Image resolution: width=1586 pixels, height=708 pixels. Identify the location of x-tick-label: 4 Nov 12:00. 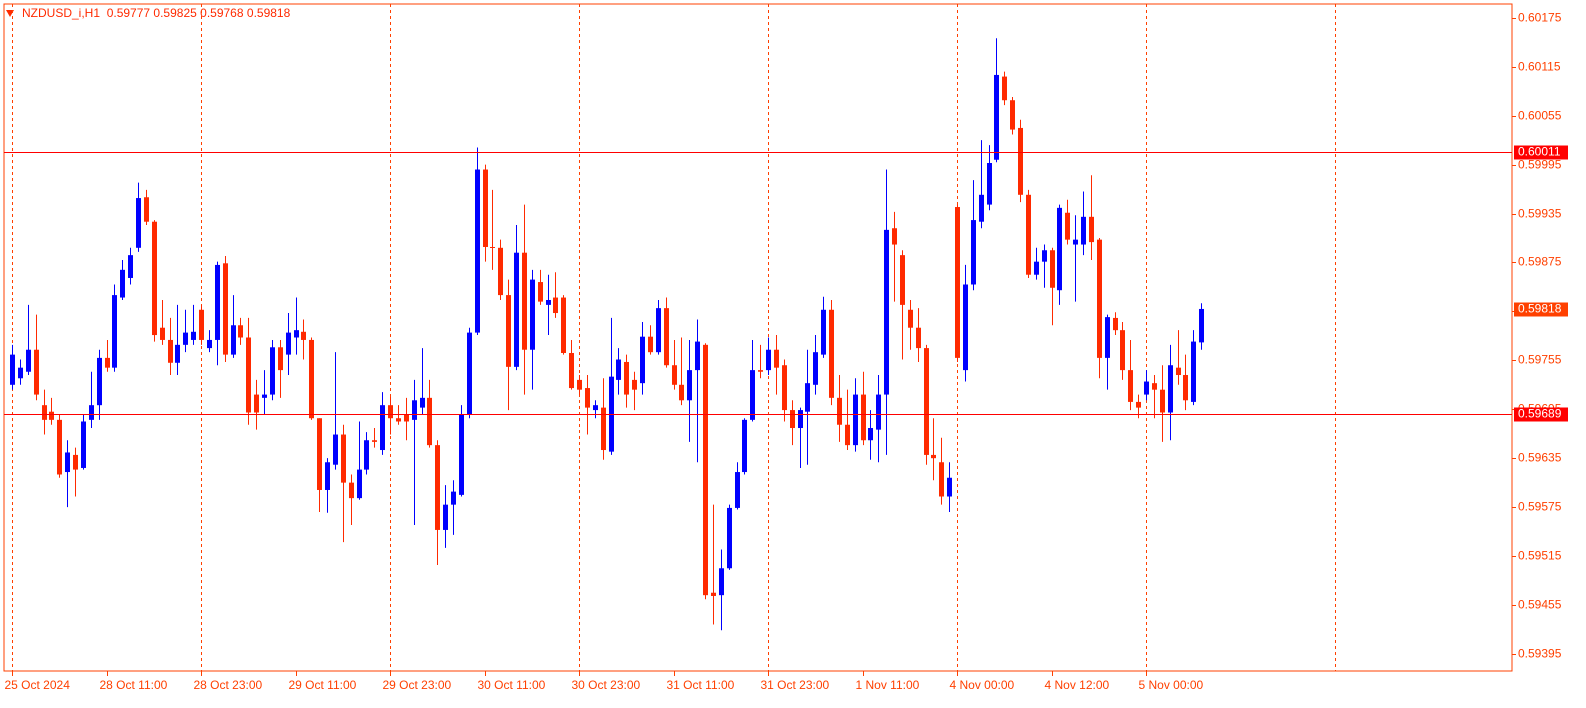
(1077, 685).